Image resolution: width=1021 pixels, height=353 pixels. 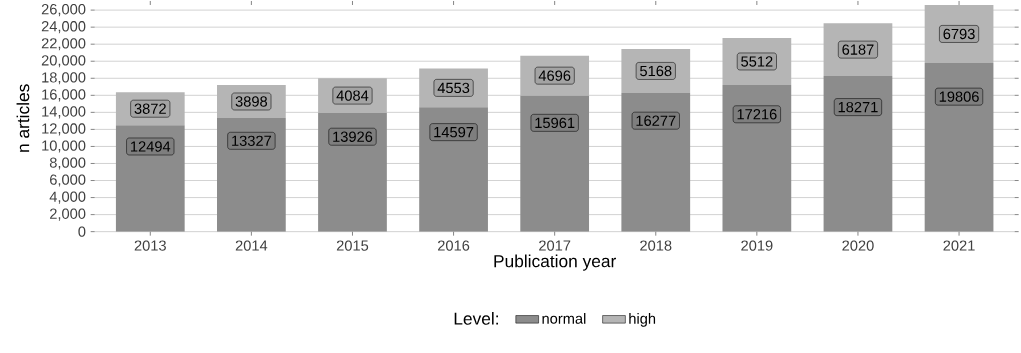 I want to click on y-tick-label: 14,000, so click(x=64, y=112).